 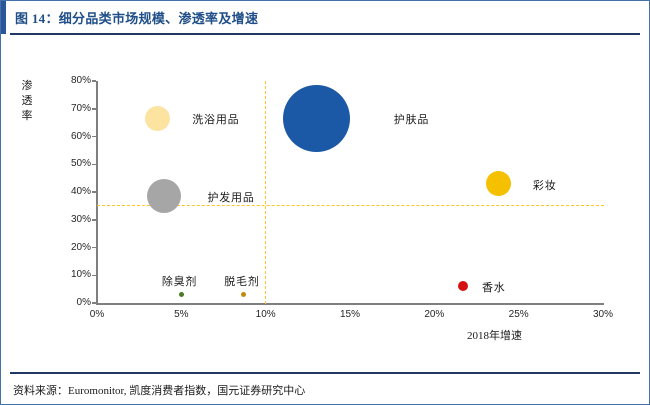 I want to click on x-tick-label: 20%, so click(x=434, y=314).